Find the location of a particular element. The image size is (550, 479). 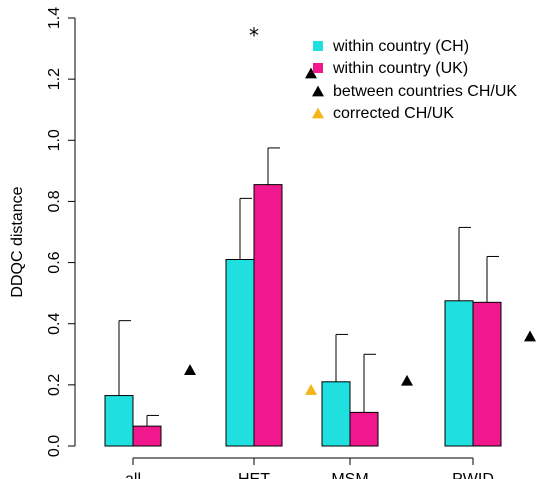

marker-between-countries-ch-uk-all is located at coordinates (190, 369).